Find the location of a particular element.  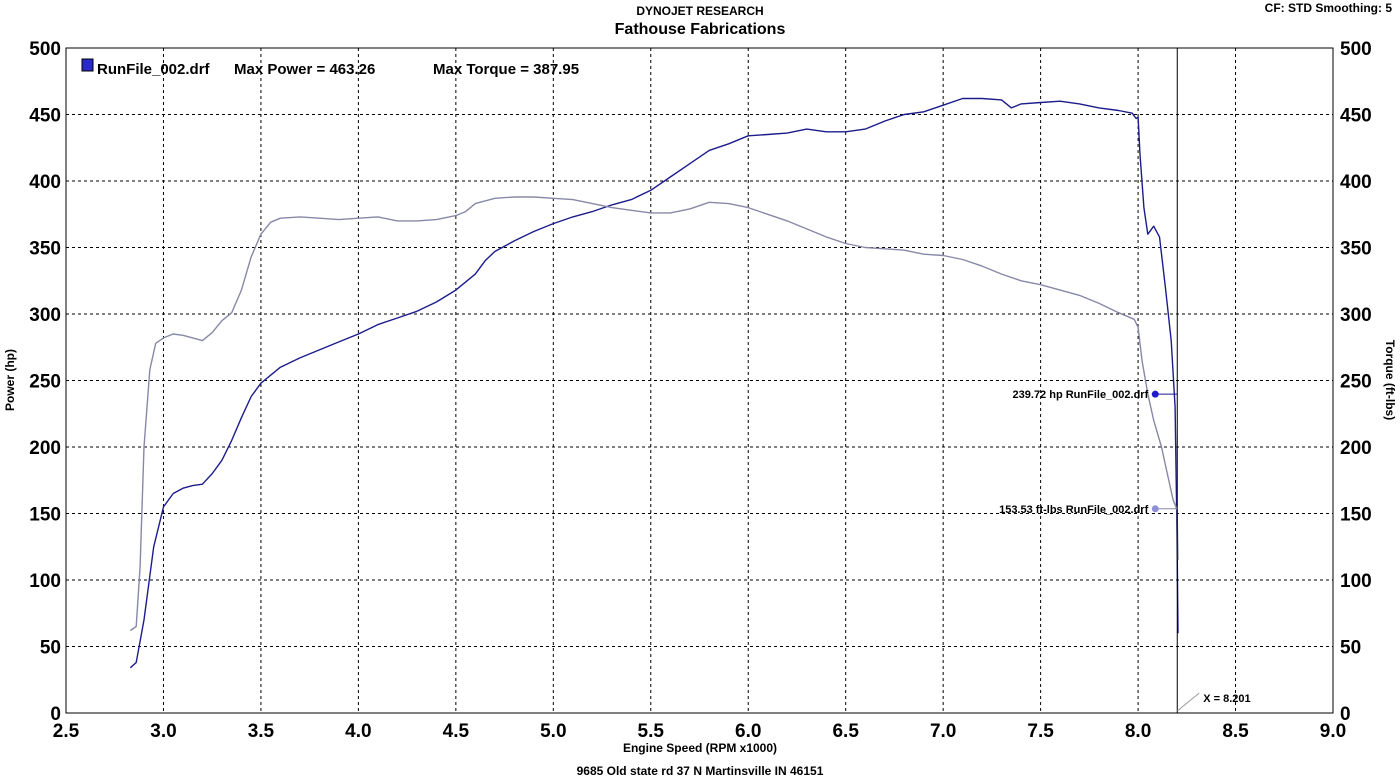

y-tick-label-left: 300 is located at coordinates (45, 315).